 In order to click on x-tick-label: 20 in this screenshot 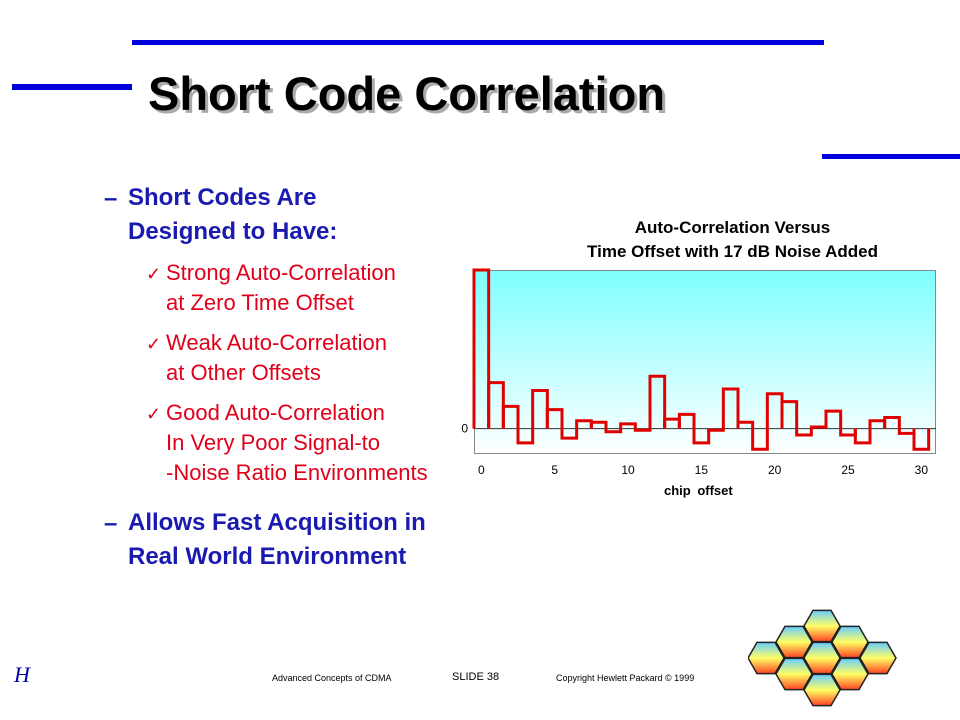, I will do `click(775, 470)`.